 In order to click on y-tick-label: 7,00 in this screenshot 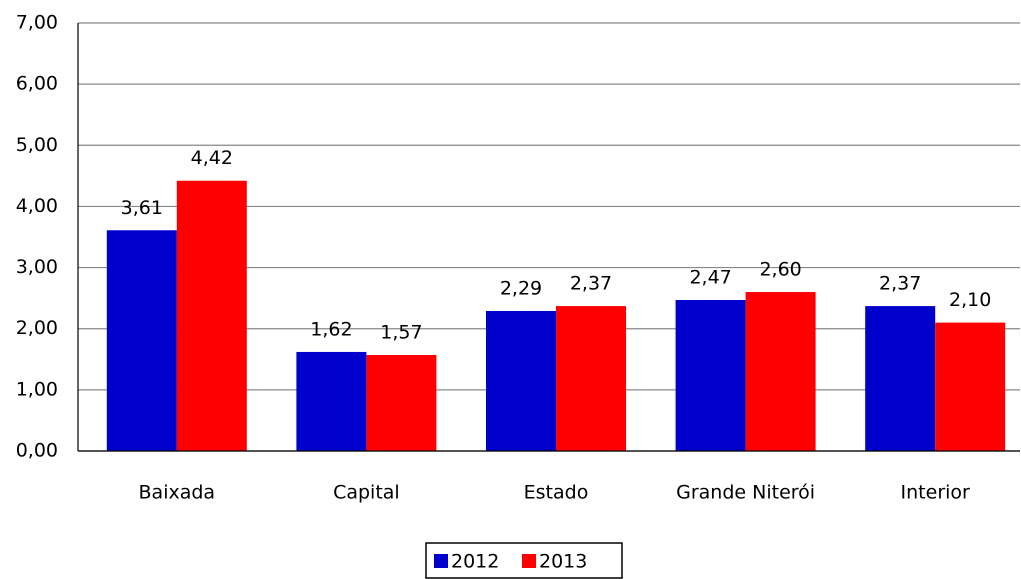, I will do `click(37, 23)`.